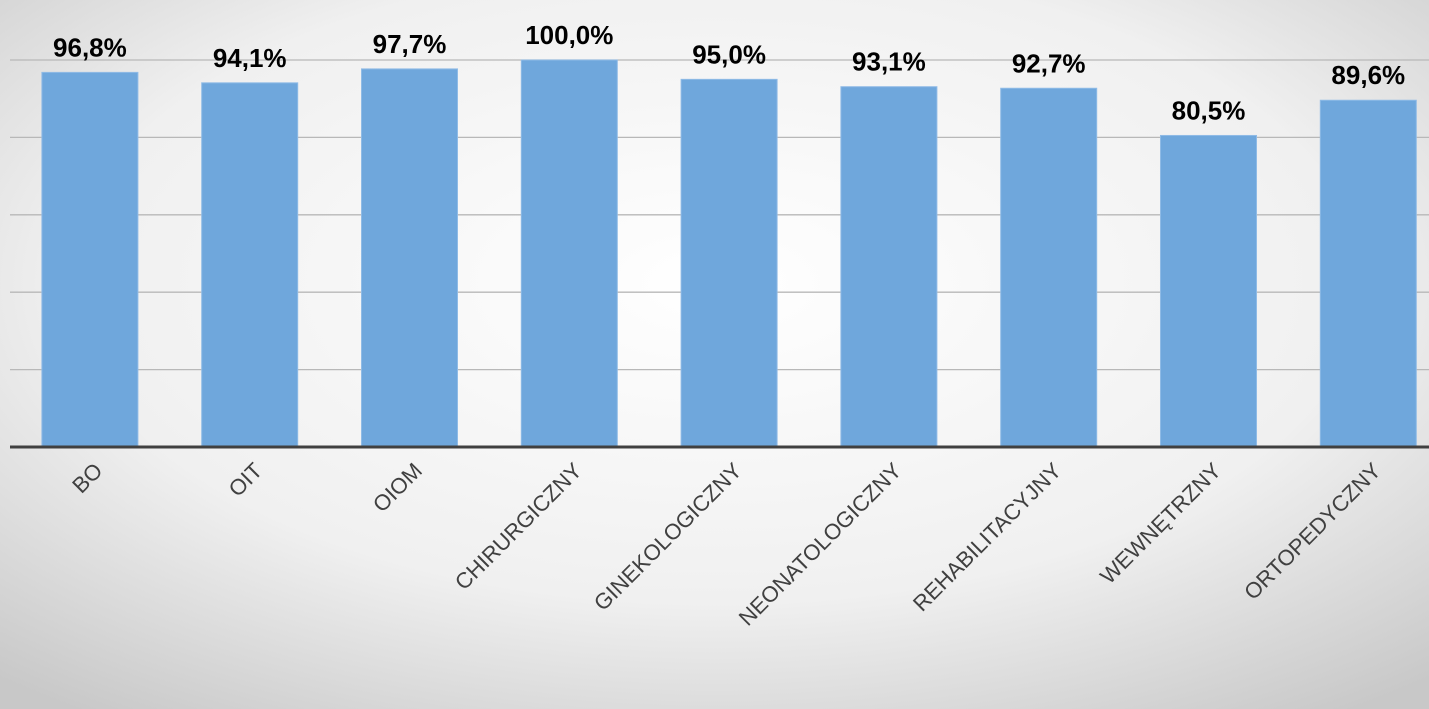 The width and height of the screenshot is (1429, 709). Describe the element at coordinates (410, 44) in the screenshot. I see `value-label: 97,7%` at that location.